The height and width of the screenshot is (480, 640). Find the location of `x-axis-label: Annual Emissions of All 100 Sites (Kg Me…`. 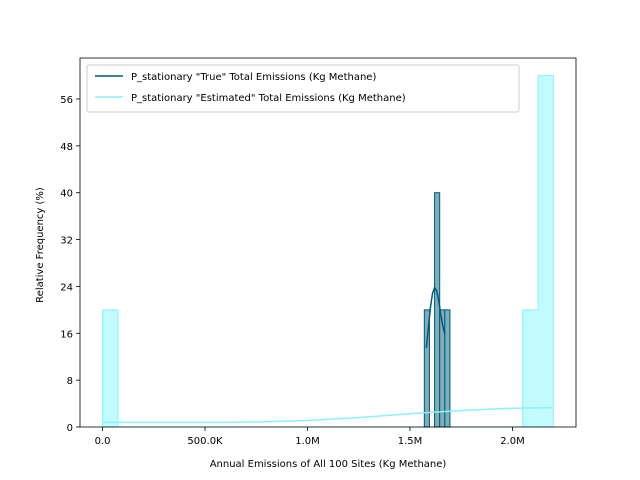

x-axis-label: Annual Emissions of All 100 Sites (Kg Me… is located at coordinates (328, 464).